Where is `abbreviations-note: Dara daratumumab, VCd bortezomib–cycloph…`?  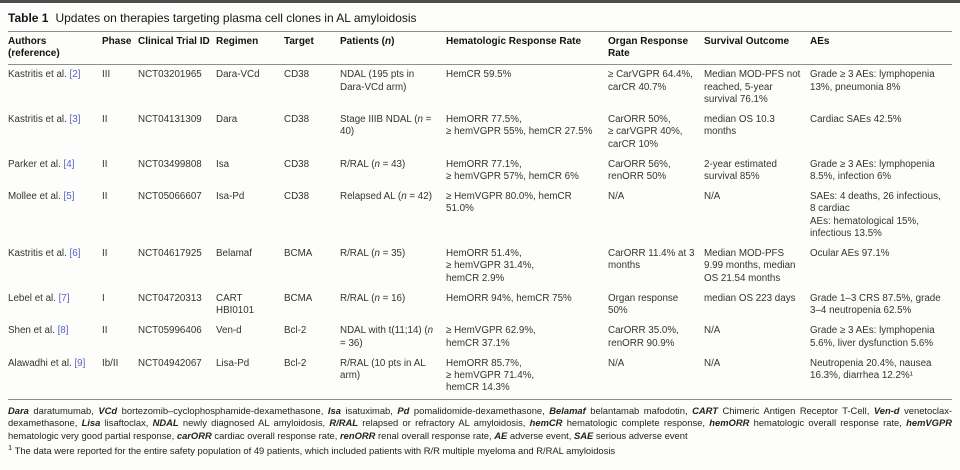 abbreviations-note: Dara daratumumab, VCd bortezomib–cycloph… is located at coordinates (480, 422).